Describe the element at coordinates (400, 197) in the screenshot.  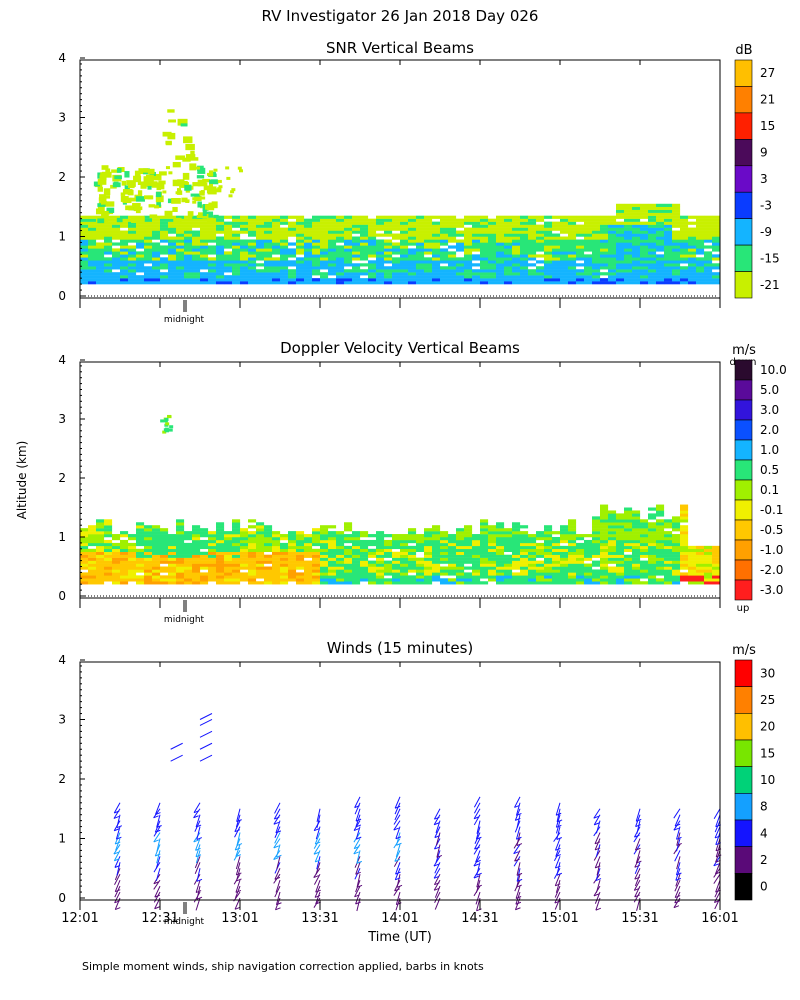
I see `snr-field` at that location.